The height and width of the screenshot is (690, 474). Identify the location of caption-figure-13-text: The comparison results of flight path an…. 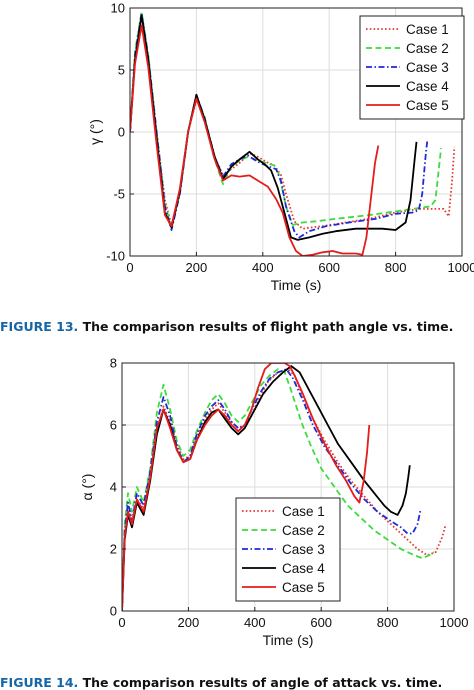
(268, 326).